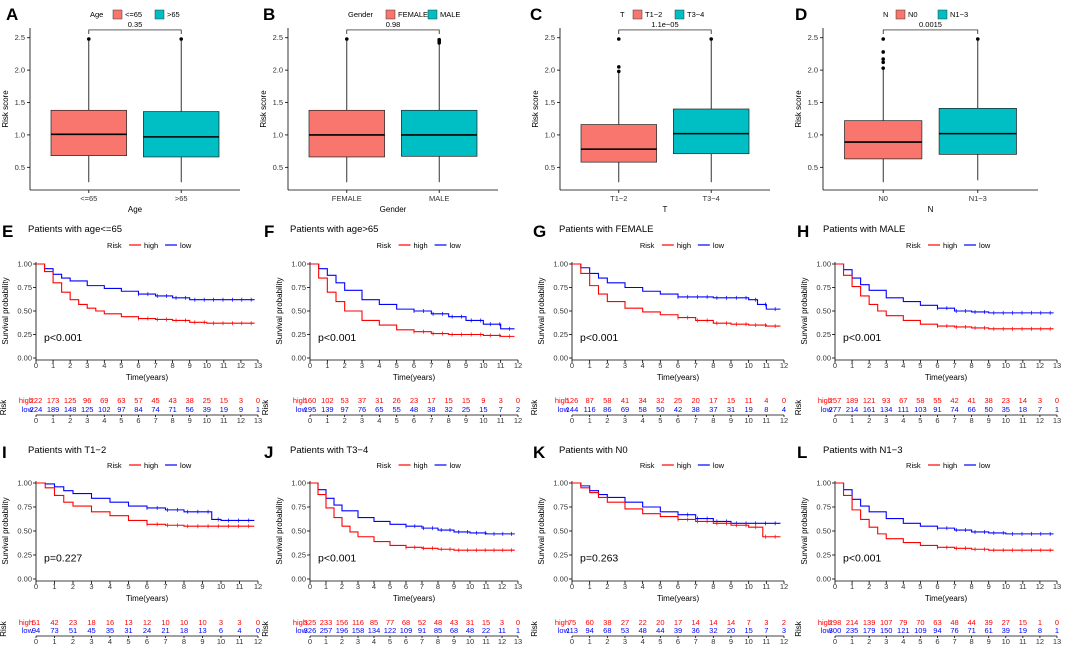 The width and height of the screenshot is (1065, 657). I want to click on x-tick-label: 6, so click(678, 586).